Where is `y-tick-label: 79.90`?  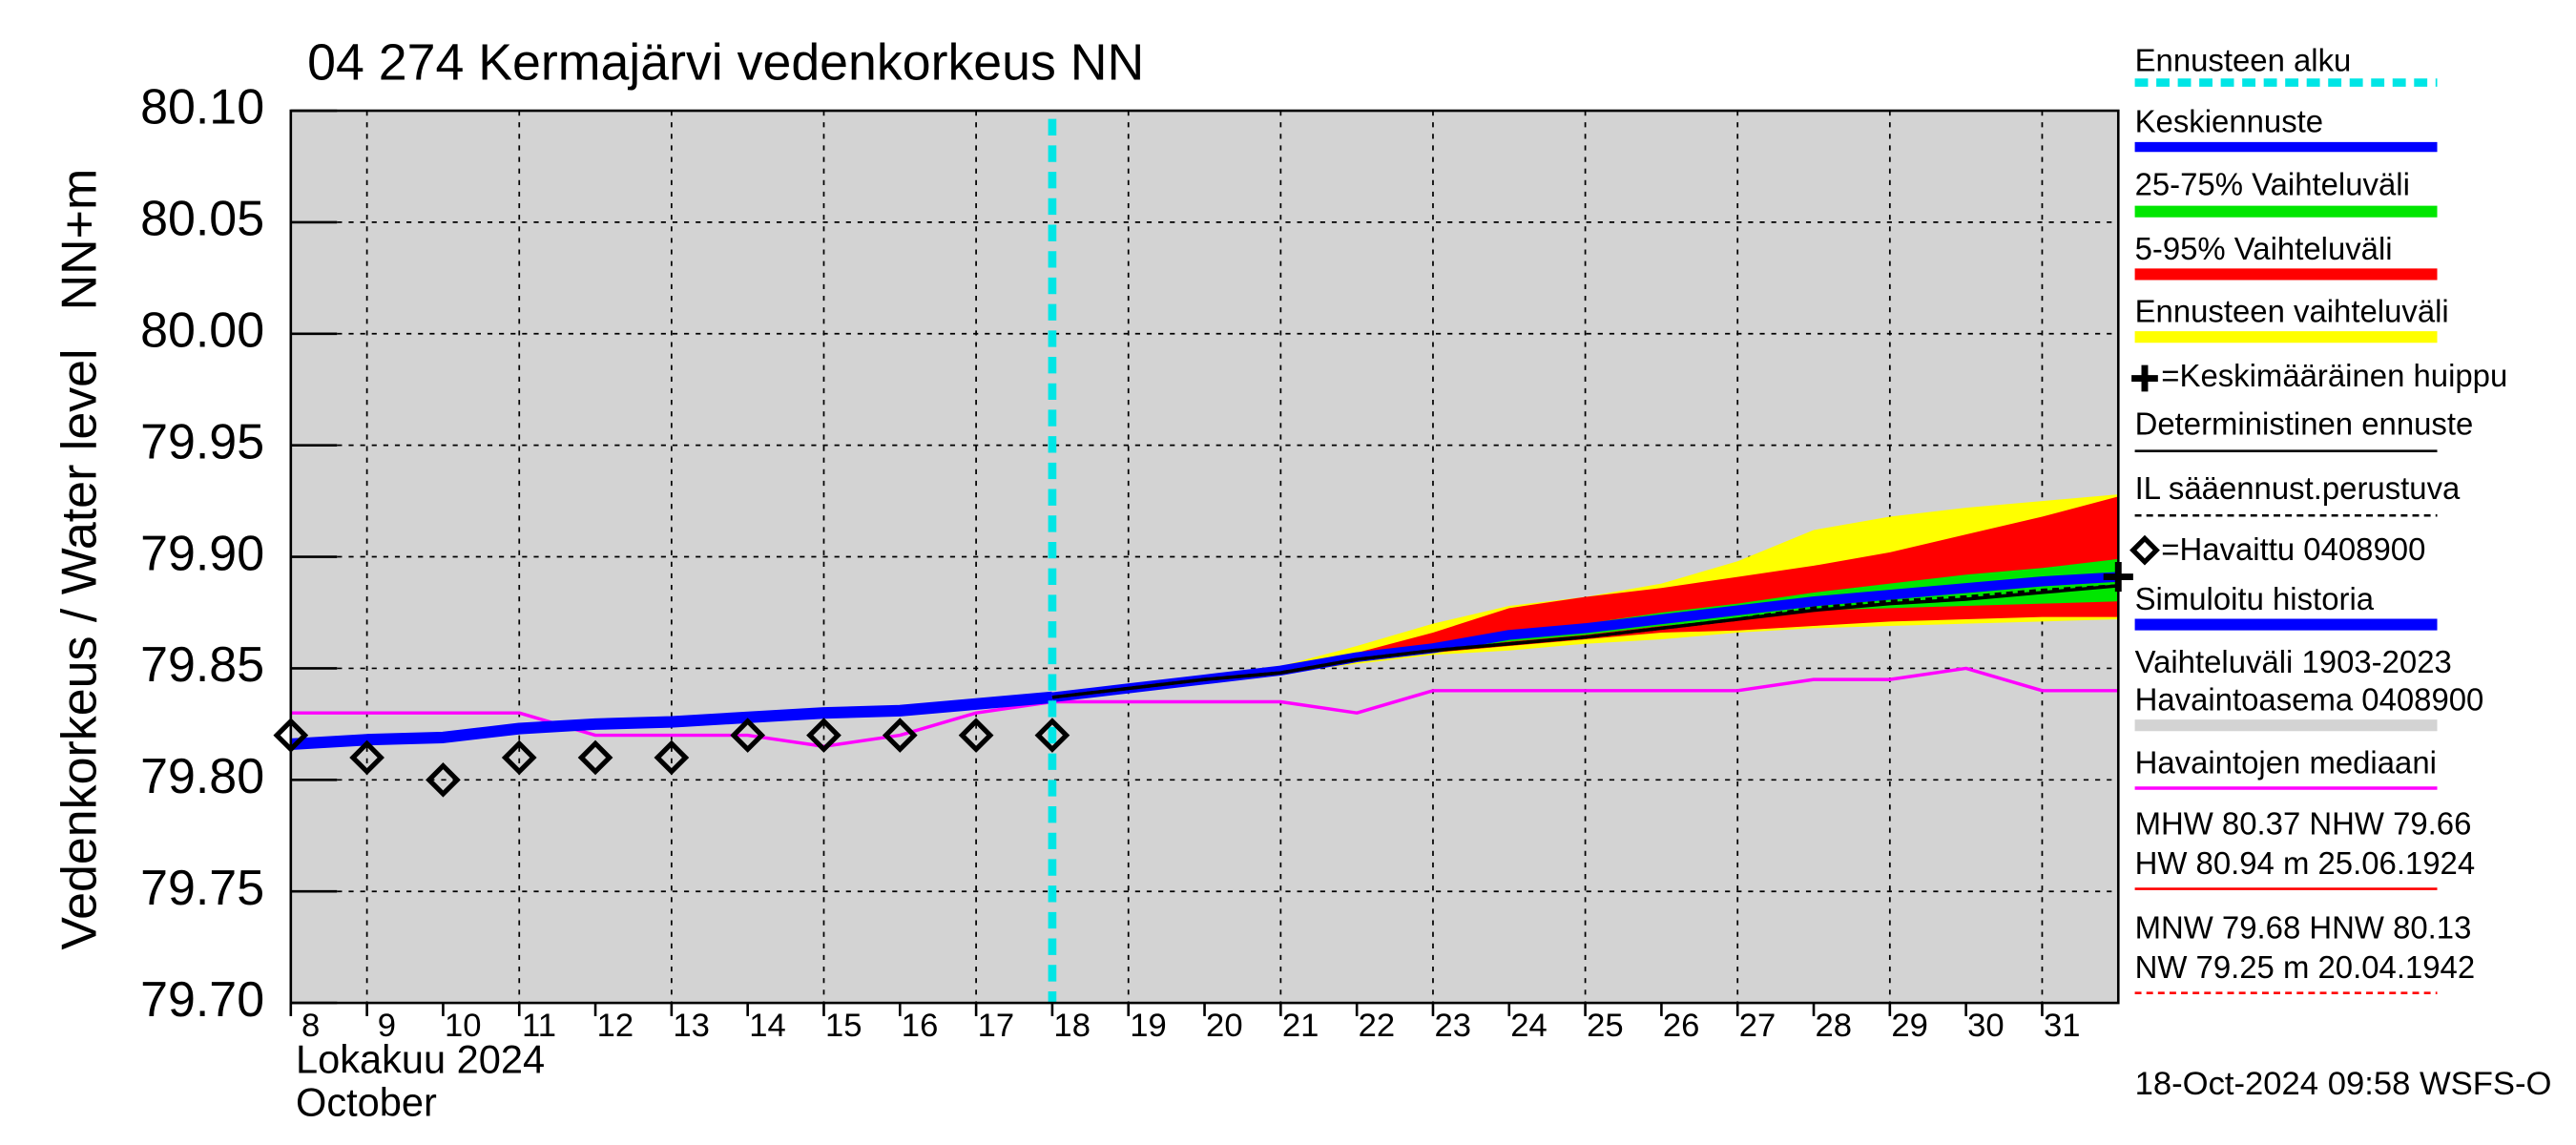
y-tick-label: 79.90 is located at coordinates (202, 553).